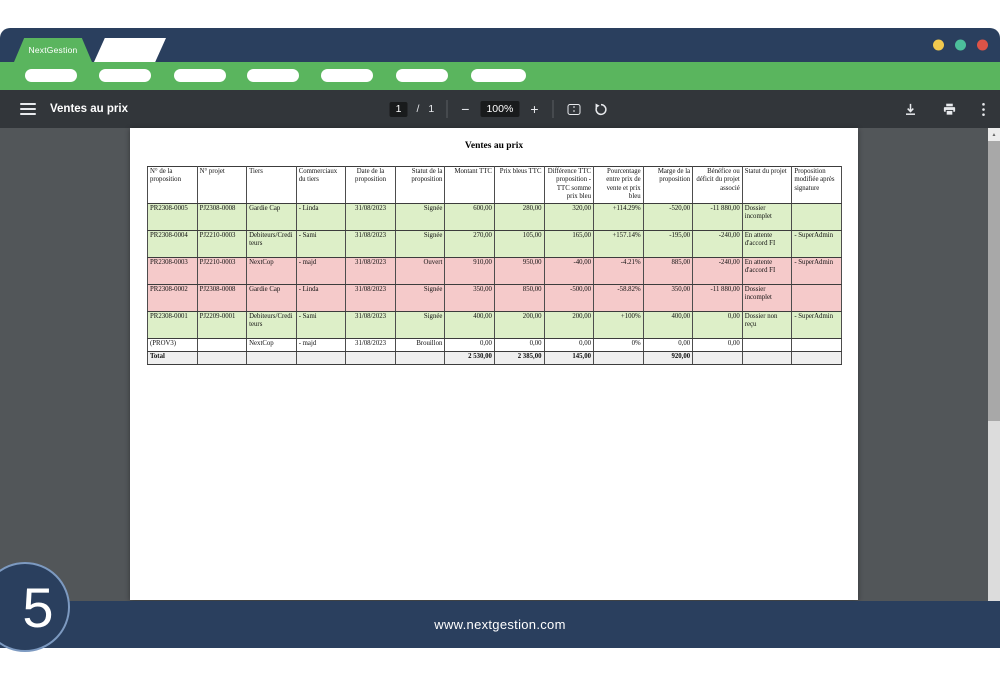  What do you see at coordinates (668, 244) in the screenshot?
I see `table-cell: -195,00` at bounding box center [668, 244].